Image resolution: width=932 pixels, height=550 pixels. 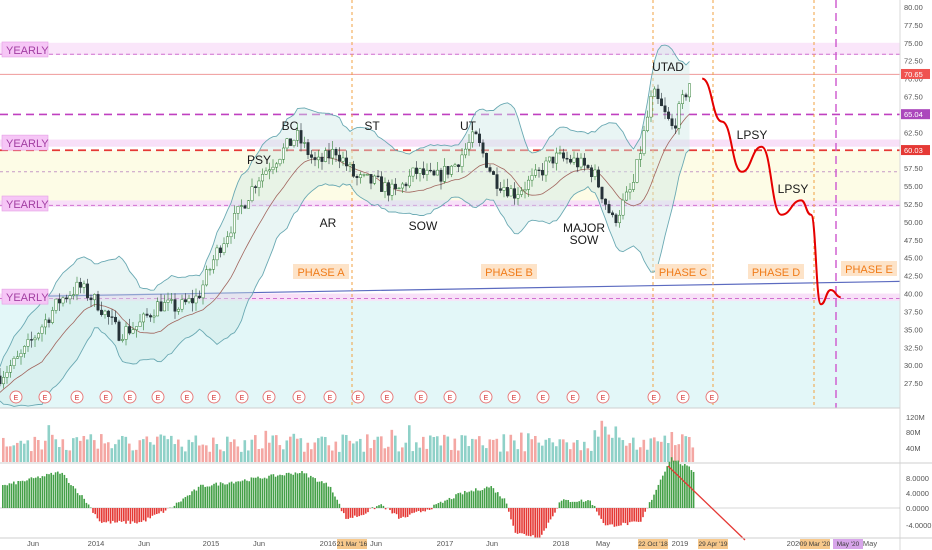 I want to click on highlighted-date-label: 21 Mar '16, so click(x=352, y=544).